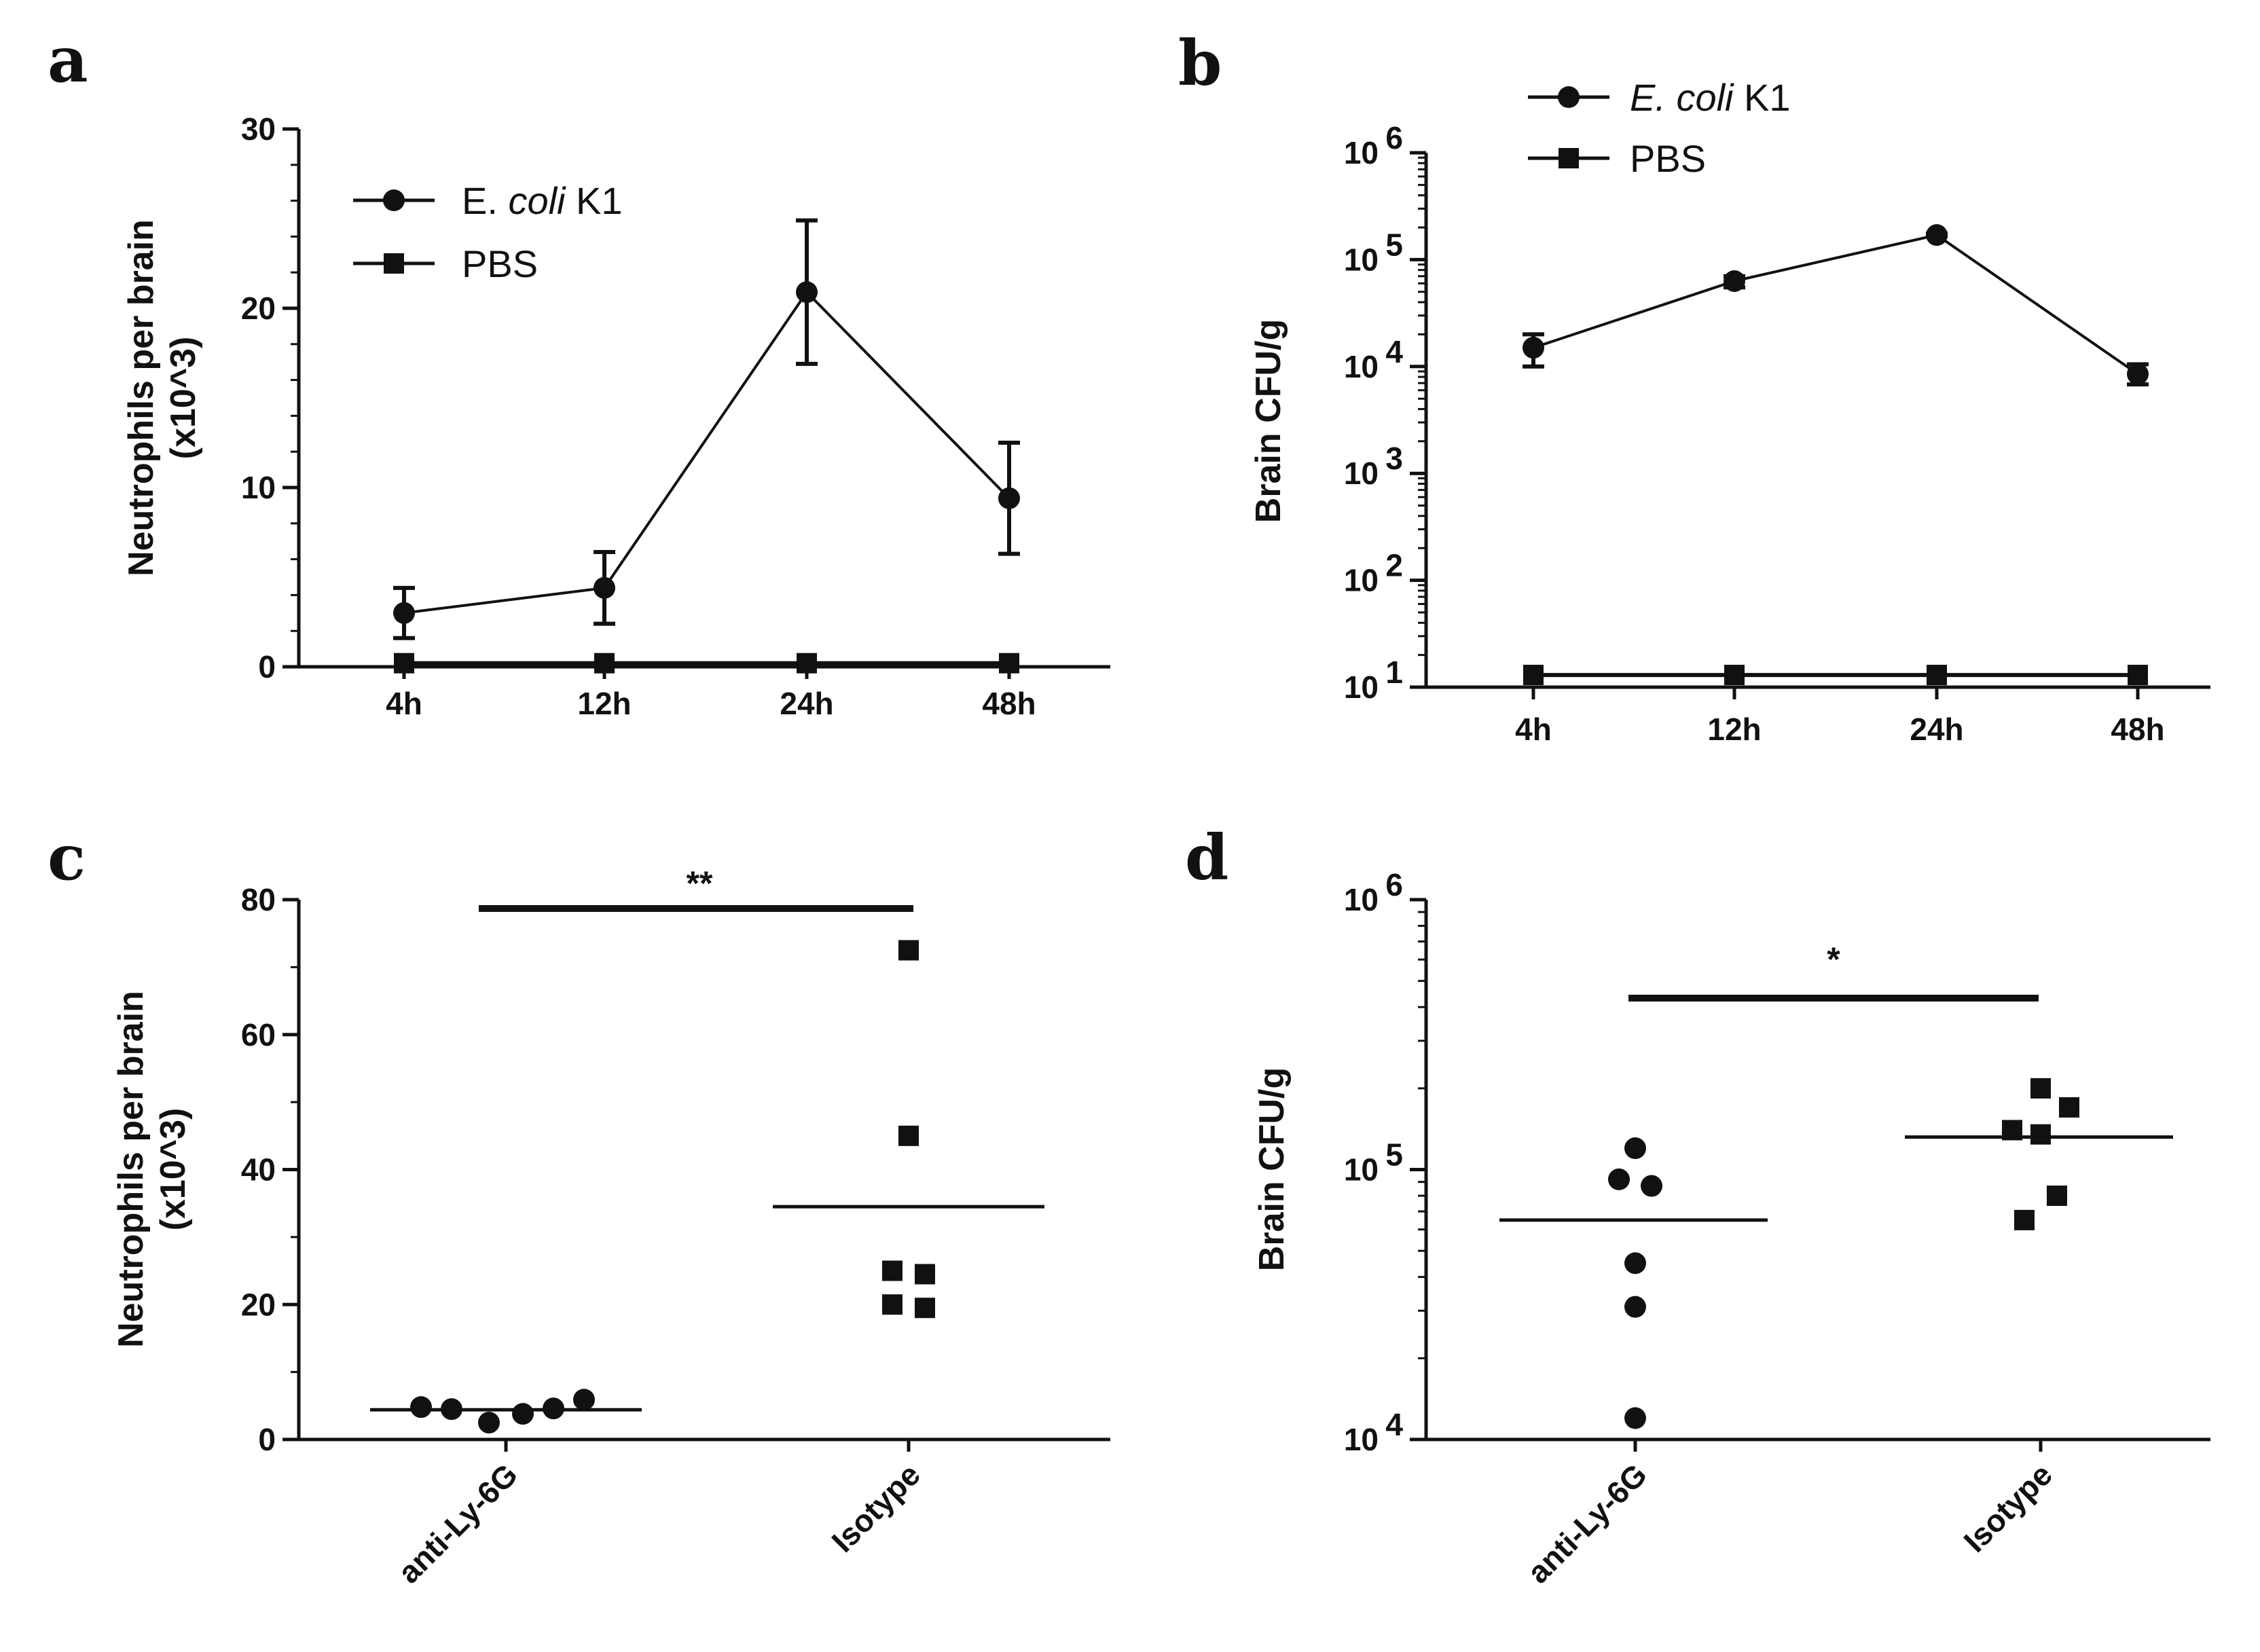 The height and width of the screenshot is (1652, 2260). I want to click on y-tick-exponent: 3, so click(1394, 459).